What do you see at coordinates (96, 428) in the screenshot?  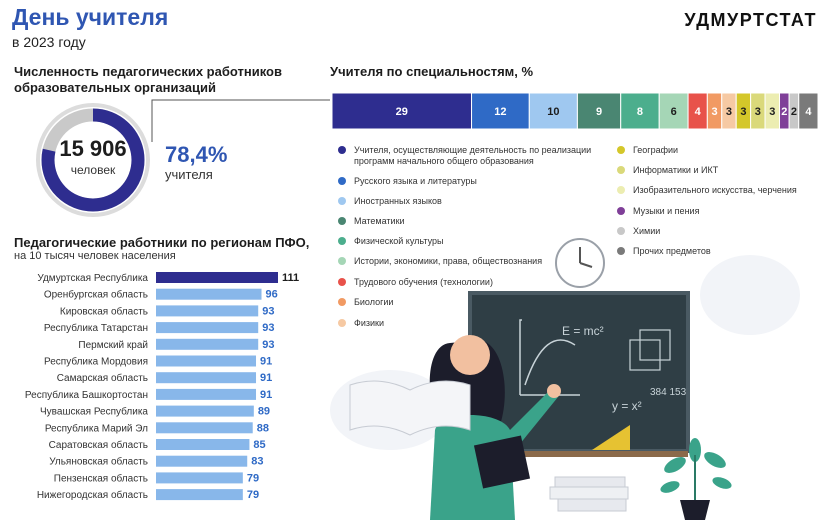 I see `region-label: Республика Марий Эл` at bounding box center [96, 428].